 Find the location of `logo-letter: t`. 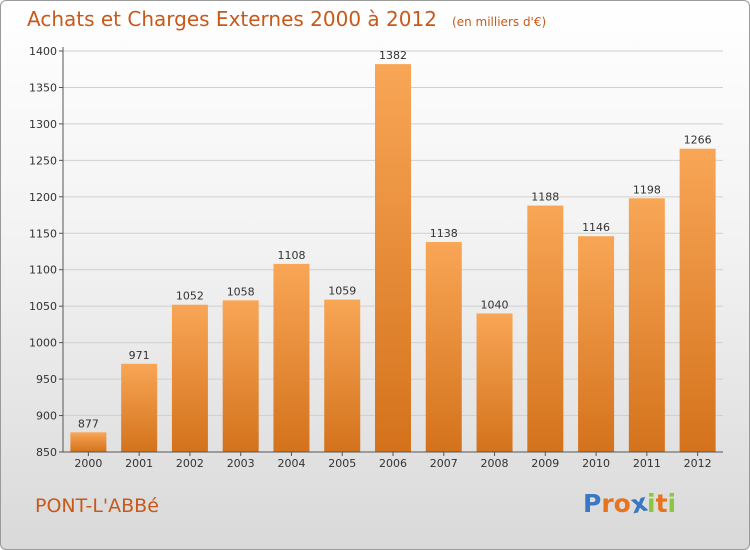

logo-letter: t is located at coordinates (661, 503).